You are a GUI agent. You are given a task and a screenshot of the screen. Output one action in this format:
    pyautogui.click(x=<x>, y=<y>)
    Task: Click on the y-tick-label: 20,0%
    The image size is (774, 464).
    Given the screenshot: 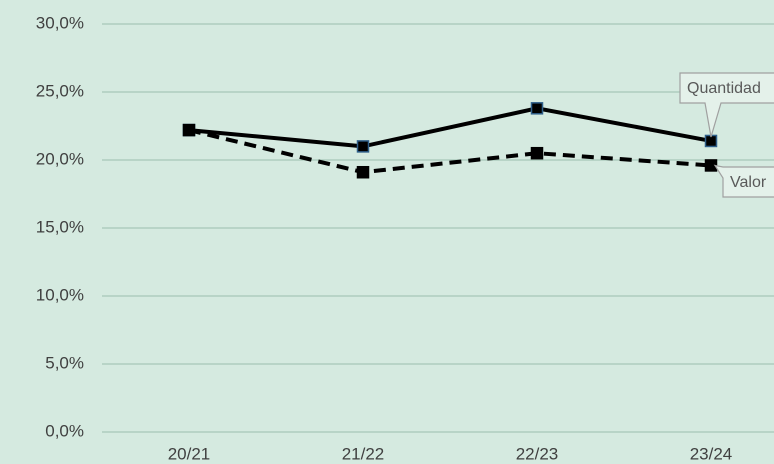 What is the action you would take?
    pyautogui.click(x=60, y=158)
    